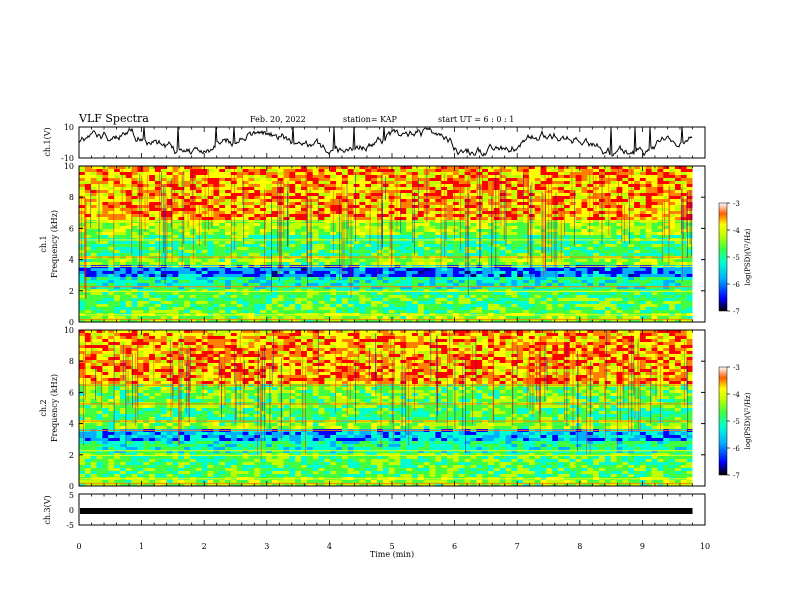  Describe the element at coordinates (642, 546) in the screenshot. I see `xtick-label: 9` at that location.